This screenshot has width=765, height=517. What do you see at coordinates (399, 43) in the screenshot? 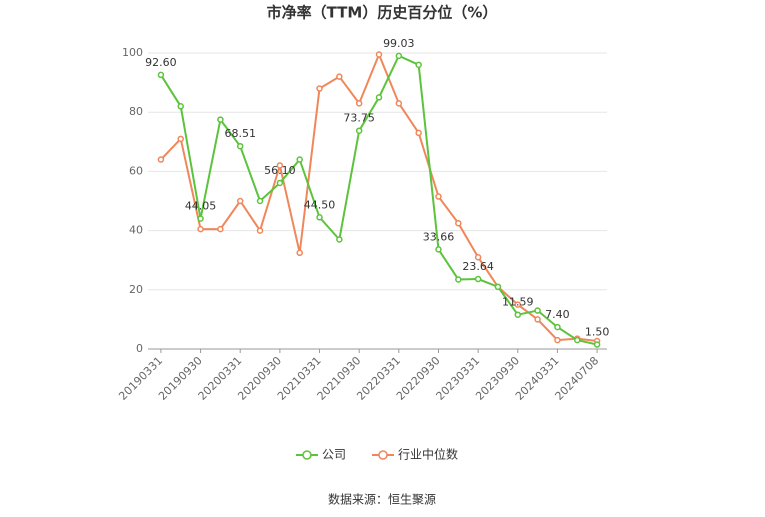
I see `data-label: 99.03` at bounding box center [399, 43].